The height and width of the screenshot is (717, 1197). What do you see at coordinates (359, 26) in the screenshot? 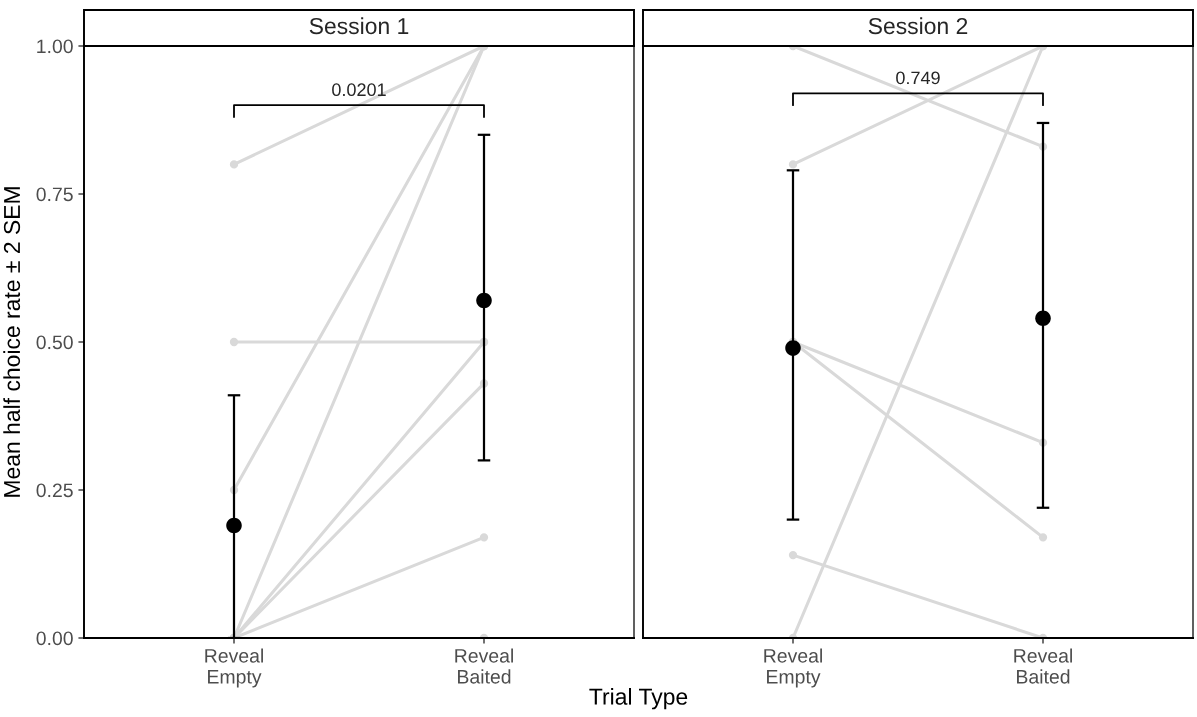
I see `chart-title: Session 1` at bounding box center [359, 26].